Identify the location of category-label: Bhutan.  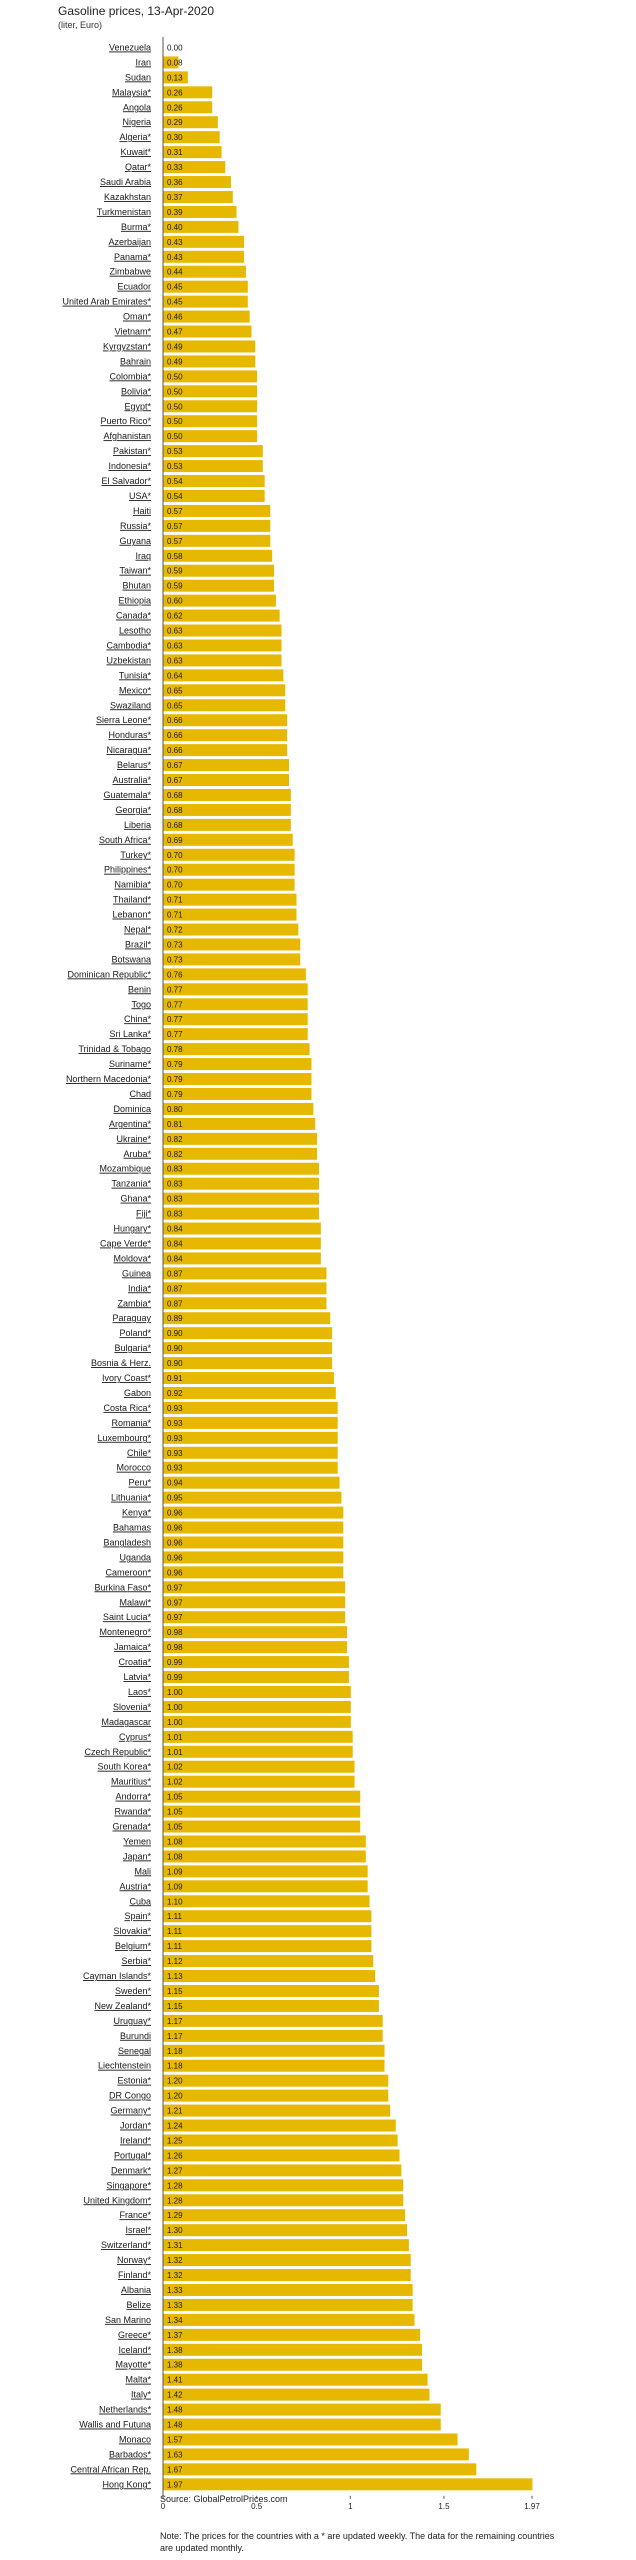
(136, 586).